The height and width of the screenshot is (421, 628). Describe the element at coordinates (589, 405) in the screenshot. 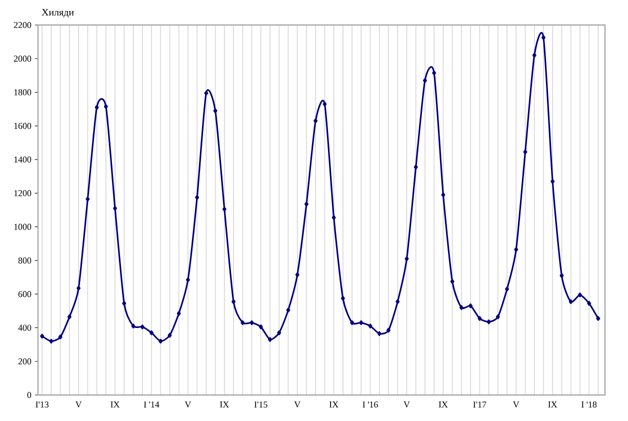

I see `x-tick-label: I '18` at that location.